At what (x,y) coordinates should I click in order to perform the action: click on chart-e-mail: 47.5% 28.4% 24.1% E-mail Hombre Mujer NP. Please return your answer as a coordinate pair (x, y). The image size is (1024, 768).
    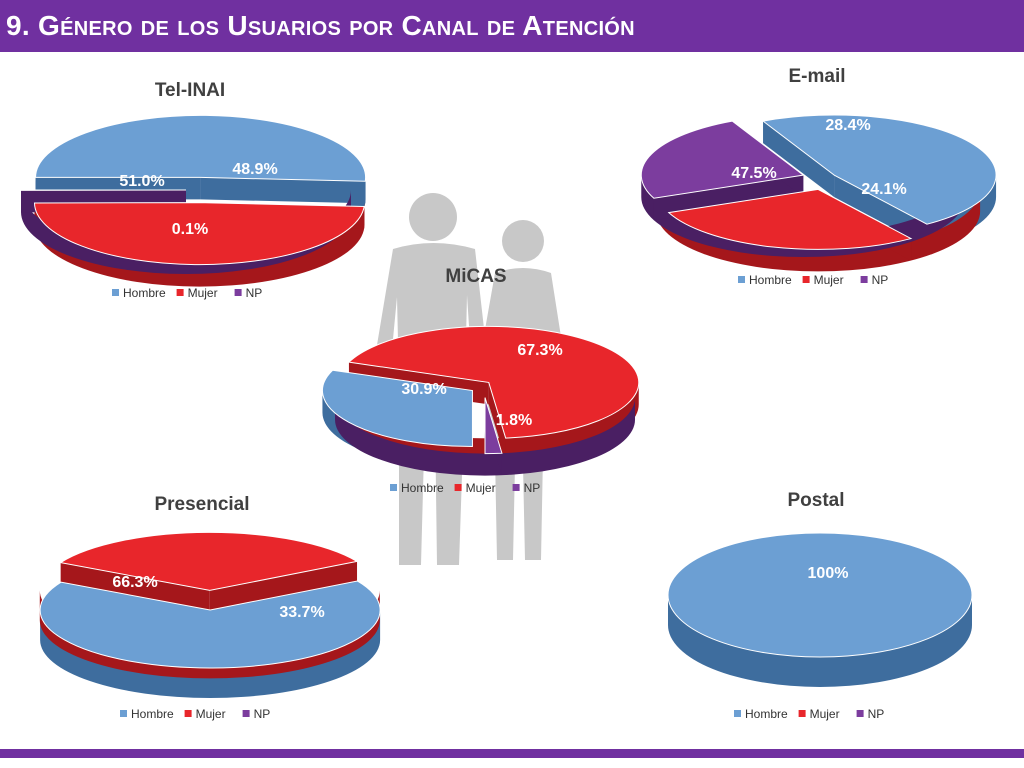
    Looking at the image, I should click on (818, 176).